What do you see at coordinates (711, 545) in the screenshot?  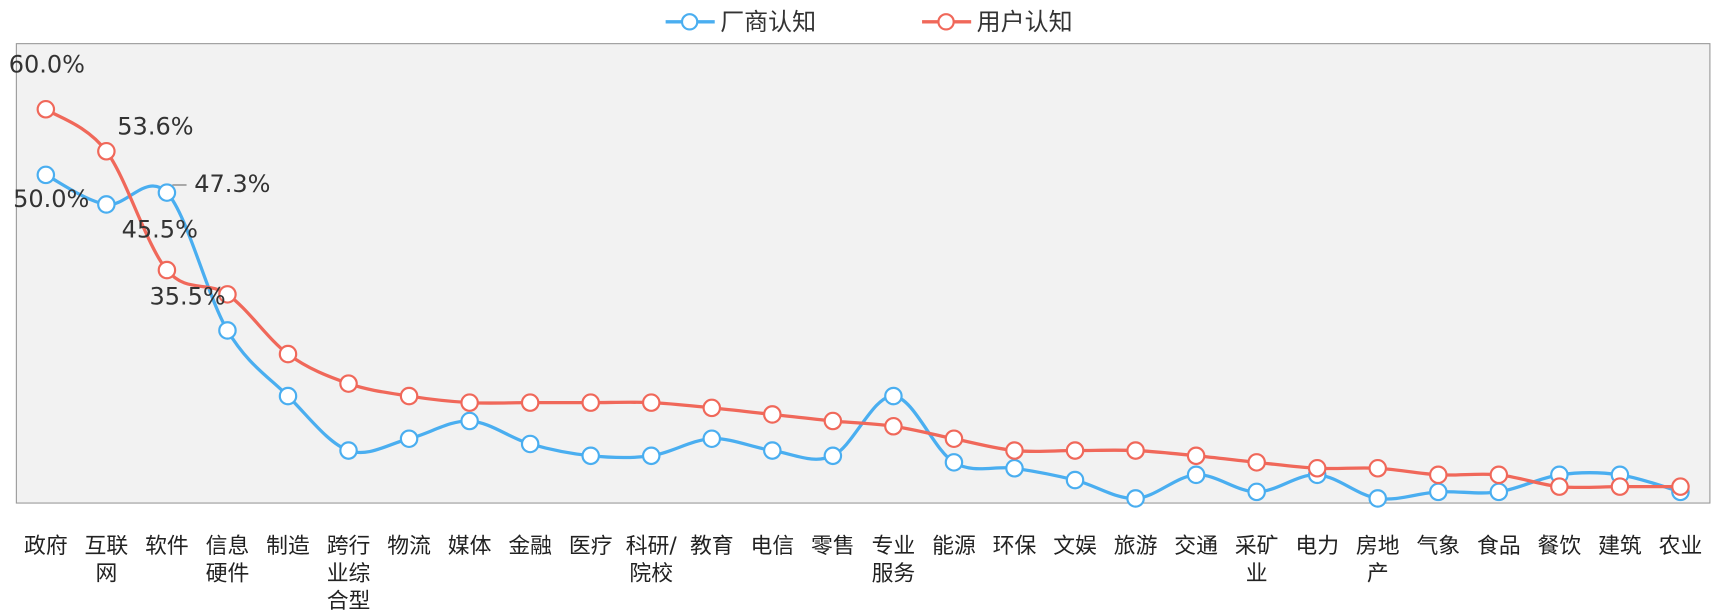 I see `x-tick-label: 教育` at bounding box center [711, 545].